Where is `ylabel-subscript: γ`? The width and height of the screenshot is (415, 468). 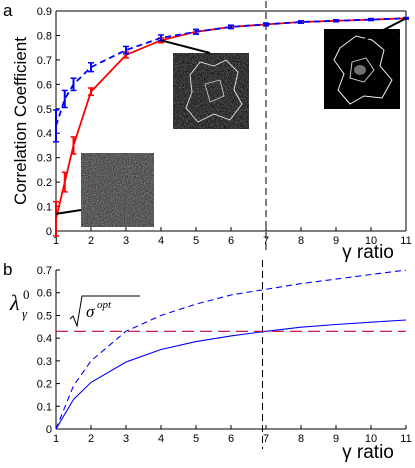 ylabel-subscript: γ is located at coordinates (25, 313).